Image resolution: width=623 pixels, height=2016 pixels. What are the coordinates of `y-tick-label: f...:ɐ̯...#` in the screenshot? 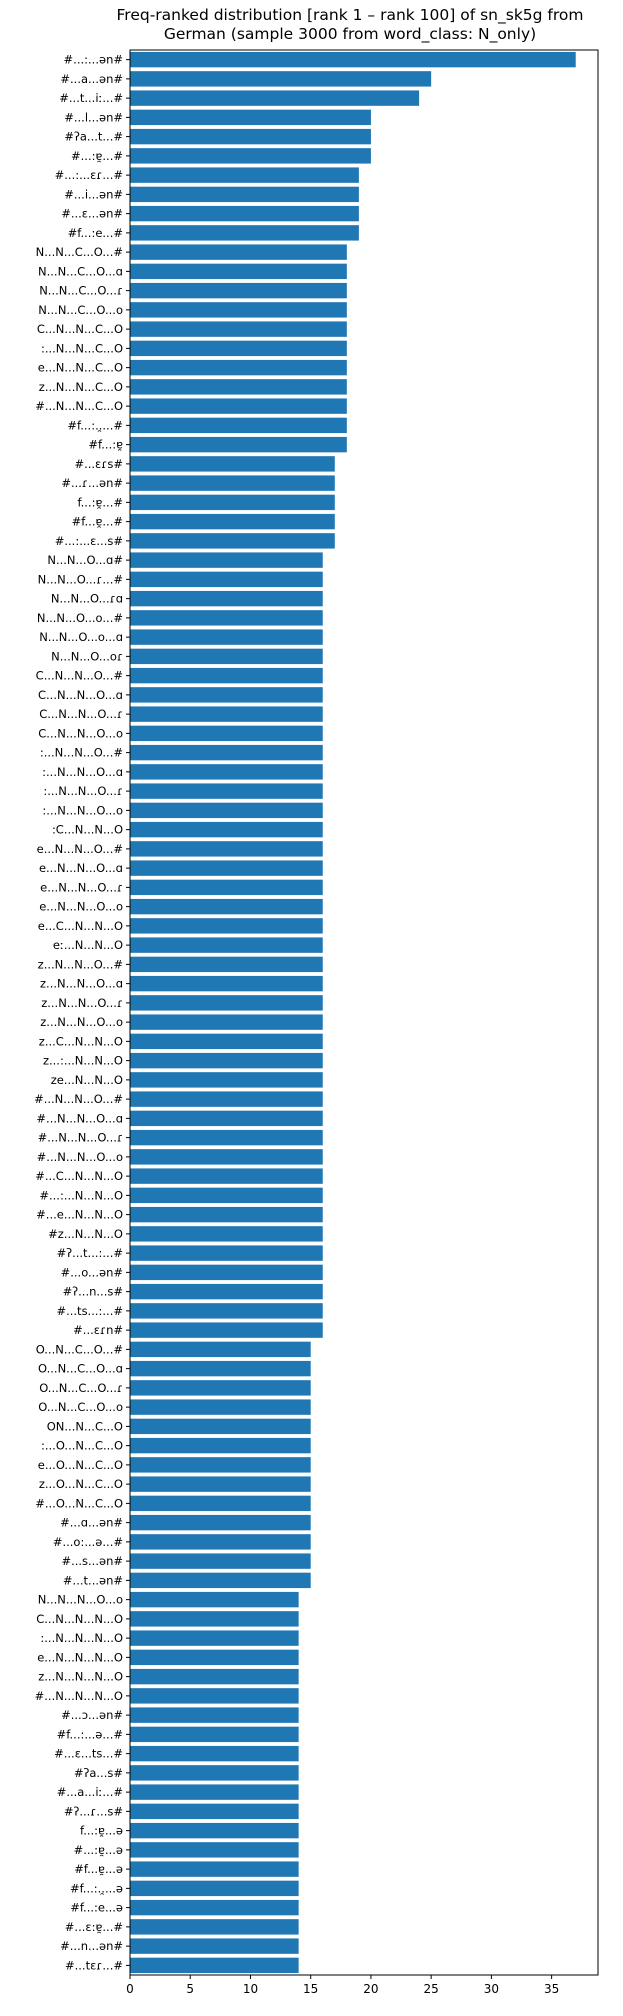 It's located at (100, 502).